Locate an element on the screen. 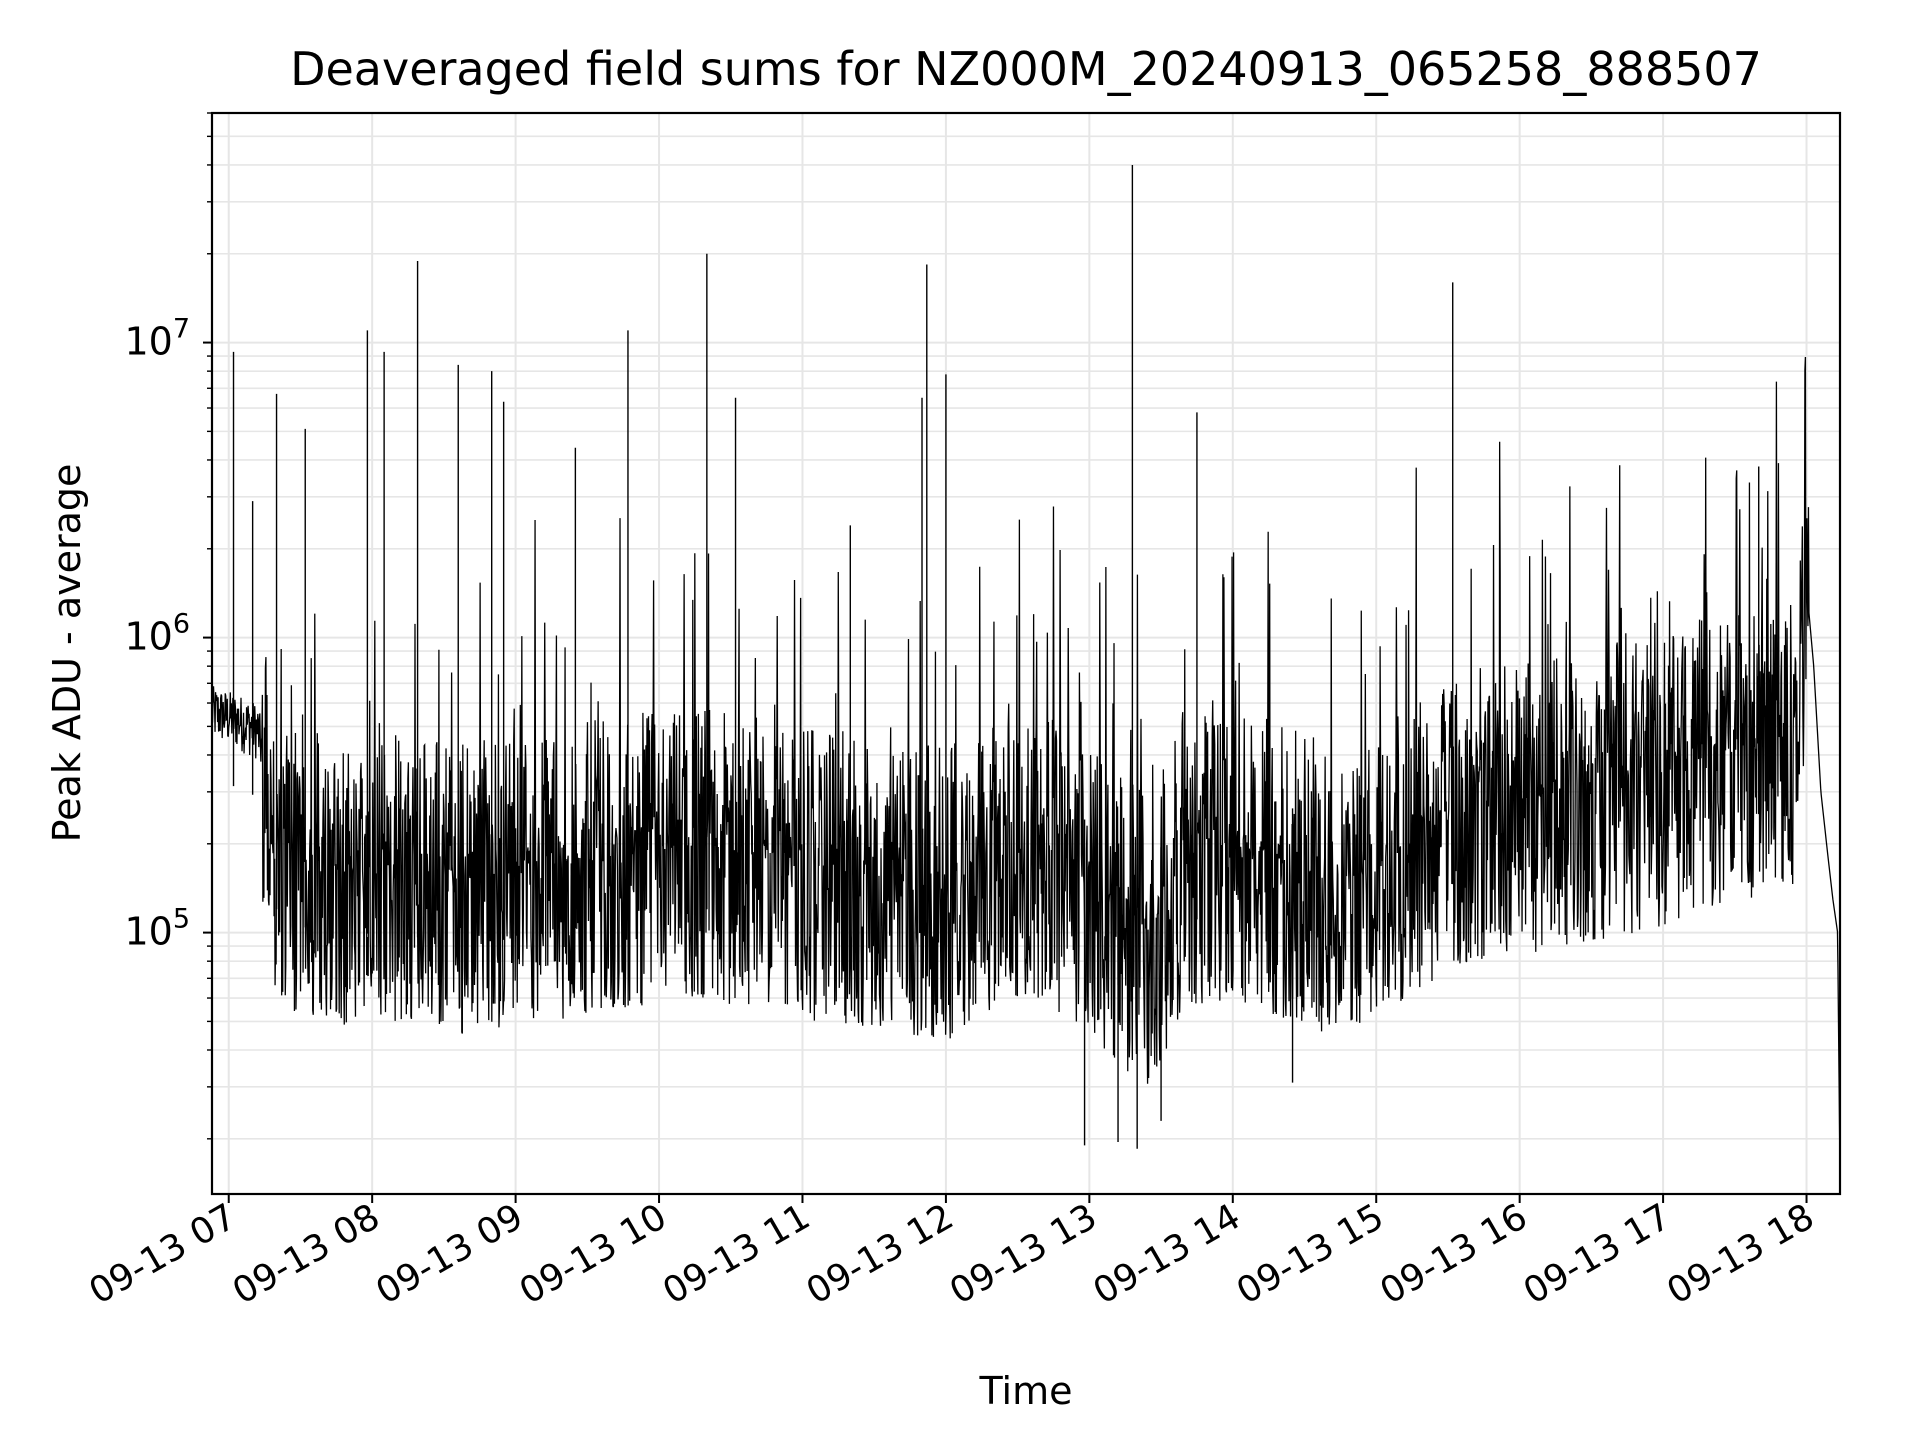 The width and height of the screenshot is (1920, 1440). x-tick-label: 09-13 15 is located at coordinates (1310, 1254).